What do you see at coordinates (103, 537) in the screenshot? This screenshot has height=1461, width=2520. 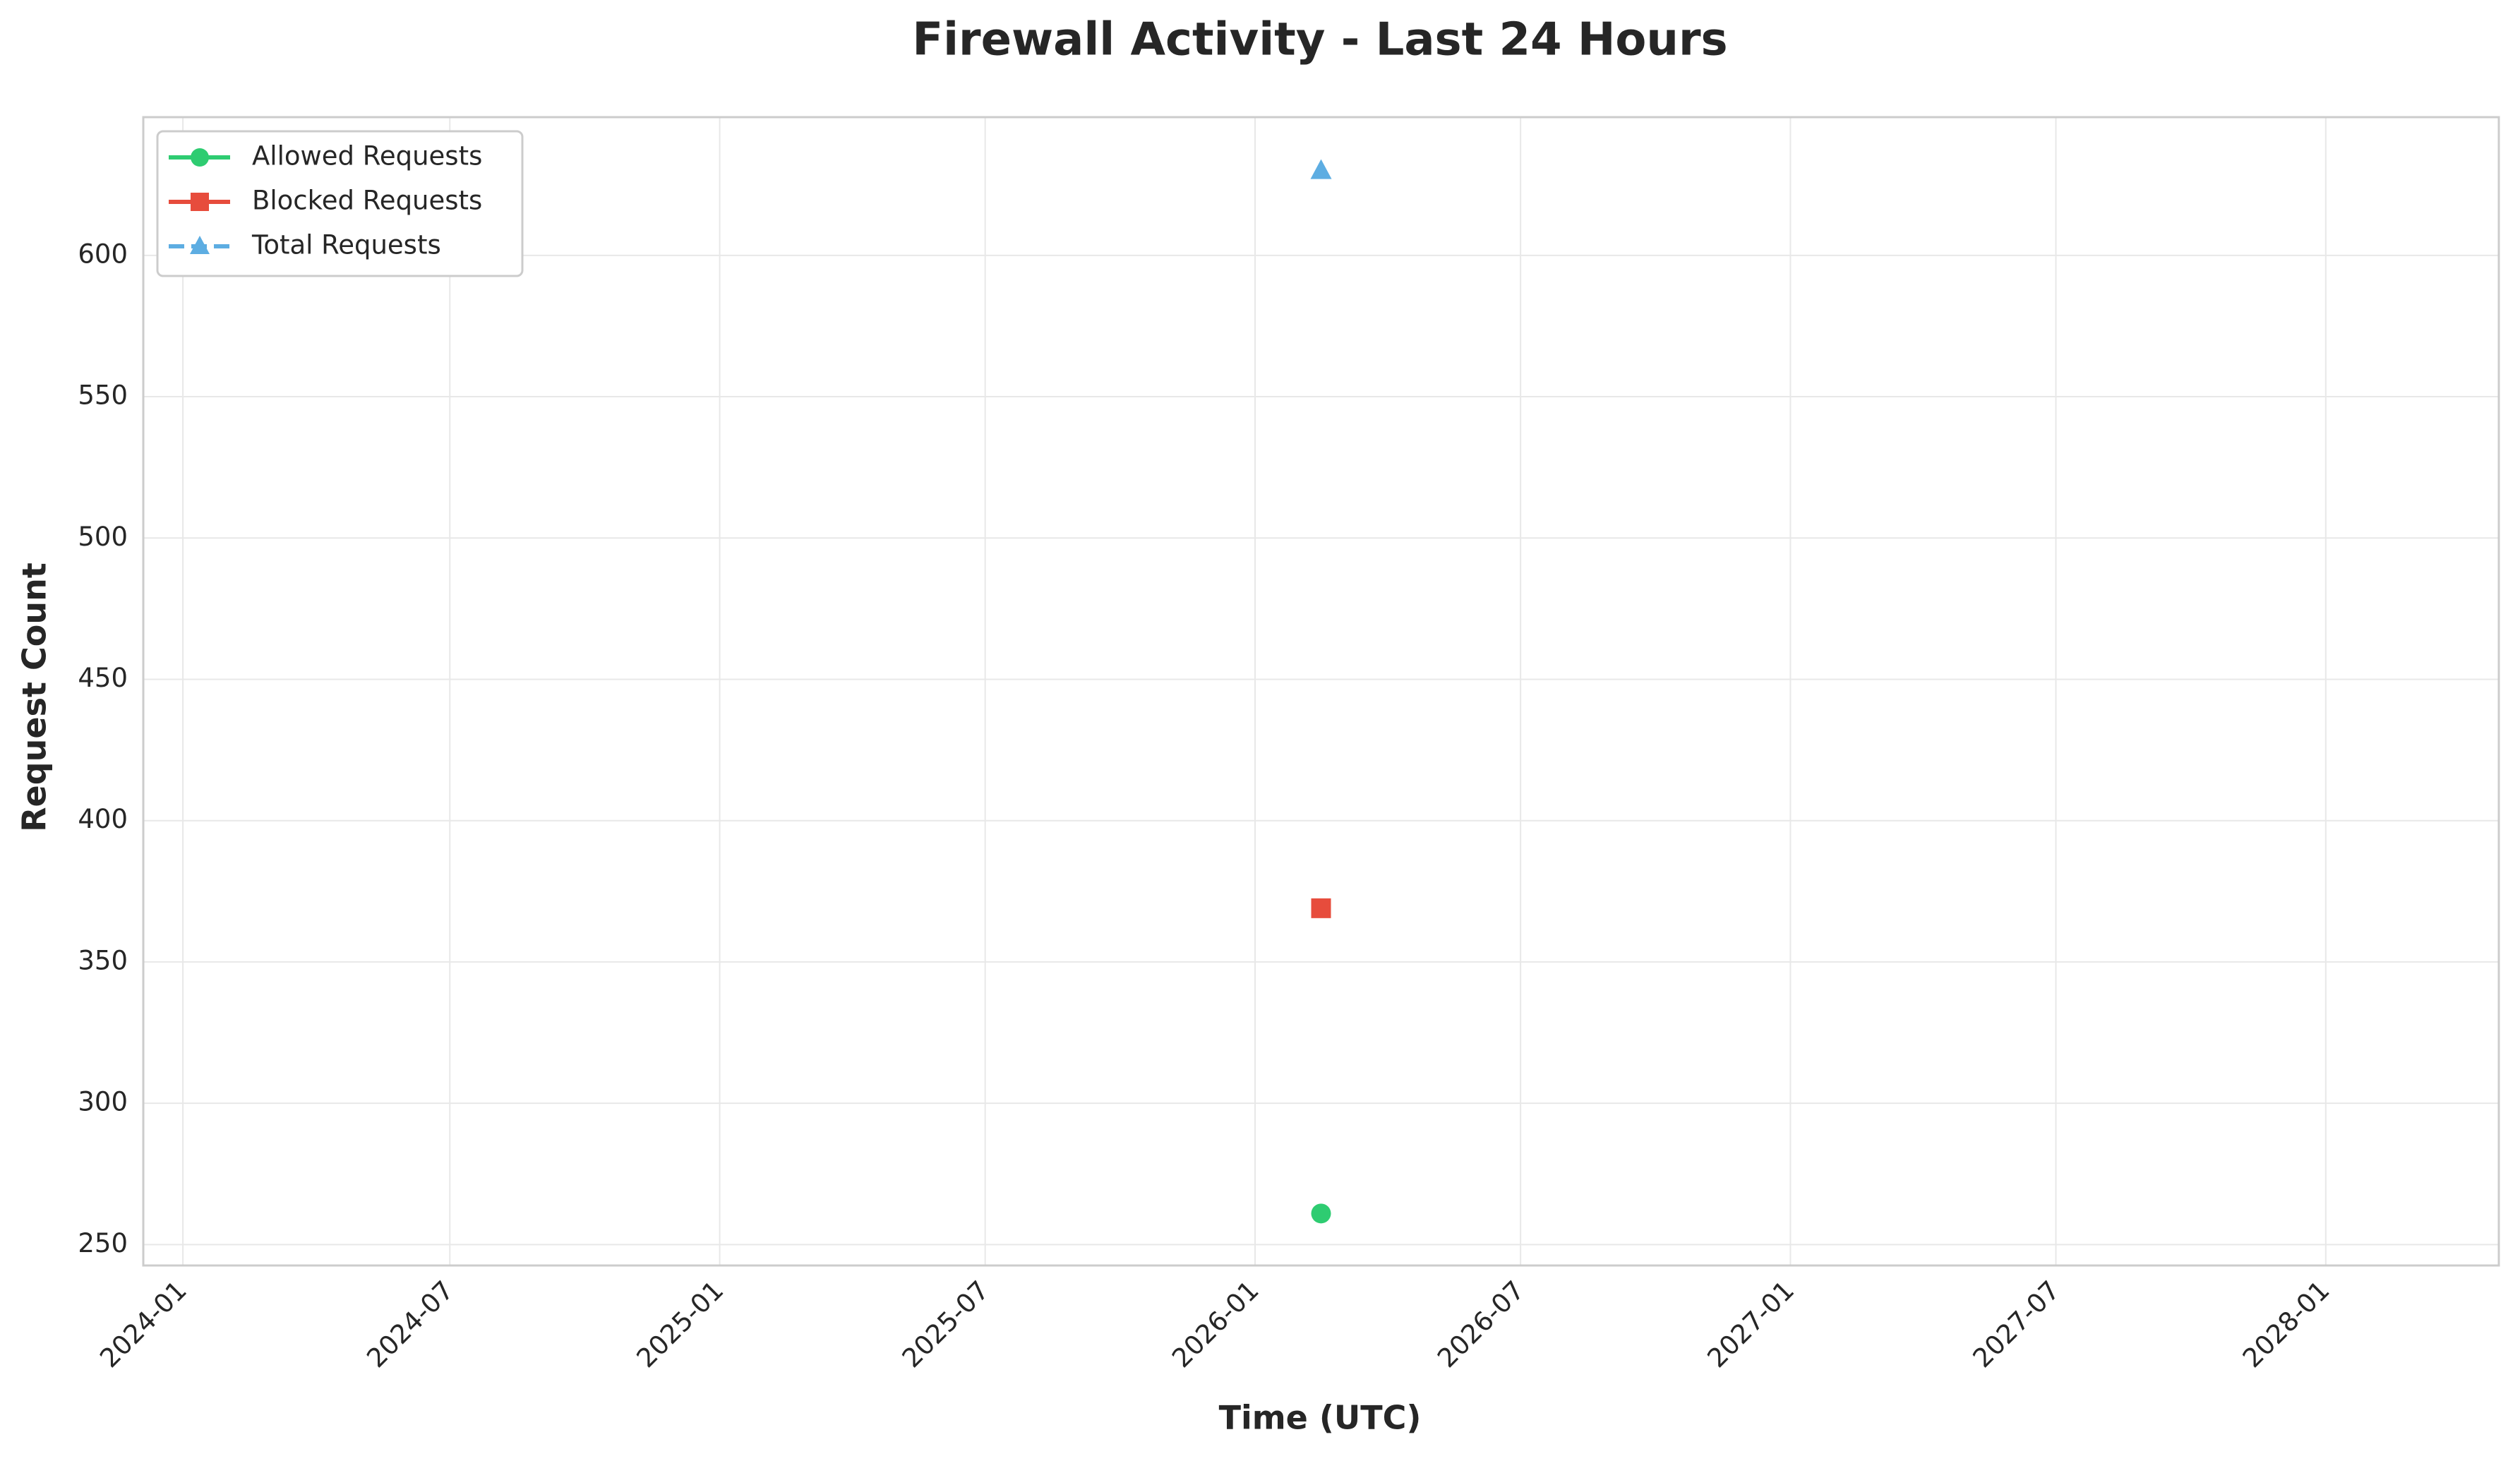 I see `y-tick-label: 500` at bounding box center [103, 537].